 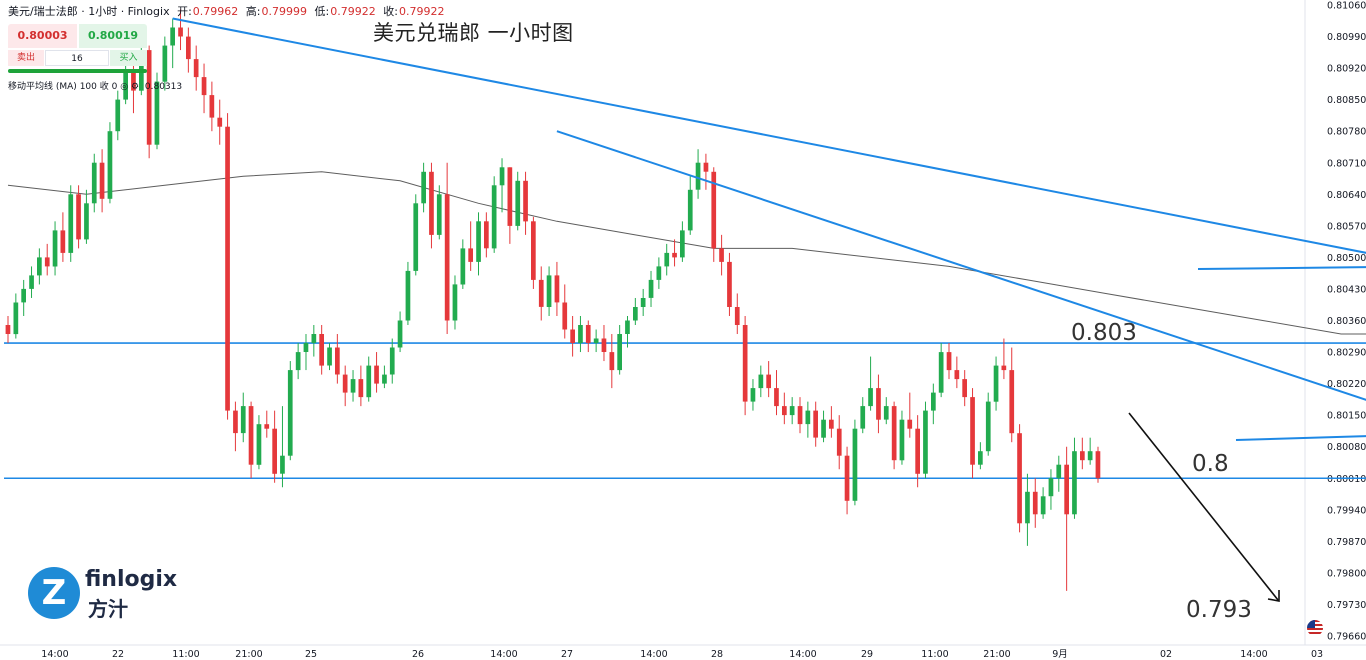 I want to click on price-tick-label: 0.80920, so click(x=1346, y=69).